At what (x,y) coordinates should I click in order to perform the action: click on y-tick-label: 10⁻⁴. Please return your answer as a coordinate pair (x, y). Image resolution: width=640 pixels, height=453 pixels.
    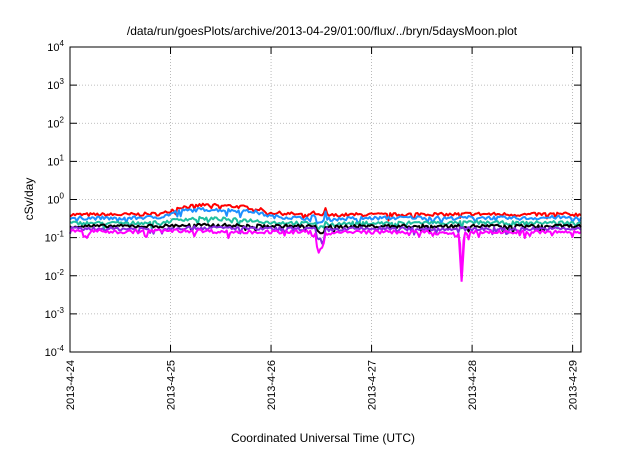
    Looking at the image, I should click on (55, 351).